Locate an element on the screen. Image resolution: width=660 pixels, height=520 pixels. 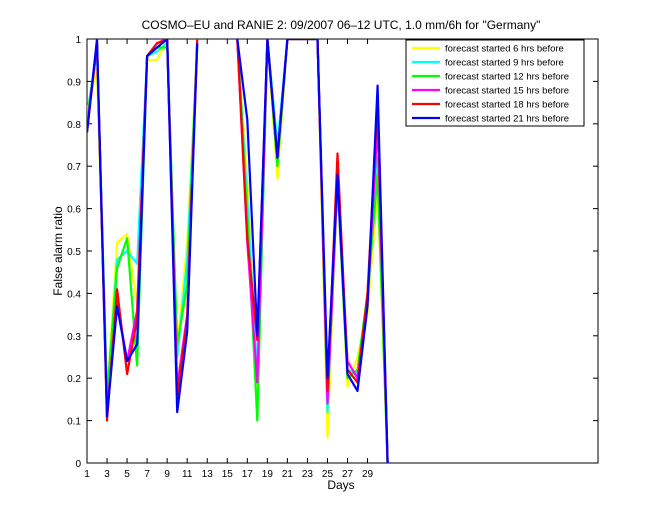
y-tick-label: 0.8 is located at coordinates (74, 125).